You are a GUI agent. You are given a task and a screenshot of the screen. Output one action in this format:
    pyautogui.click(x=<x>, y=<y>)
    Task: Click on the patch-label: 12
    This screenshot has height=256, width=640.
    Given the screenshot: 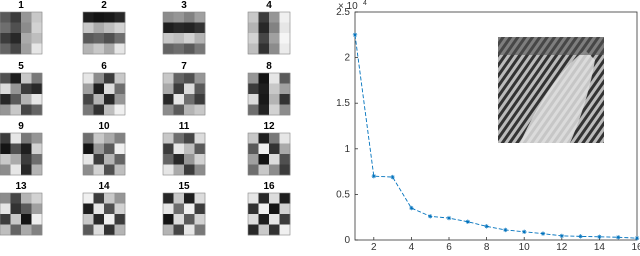 What is the action you would take?
    pyautogui.click(x=269, y=126)
    